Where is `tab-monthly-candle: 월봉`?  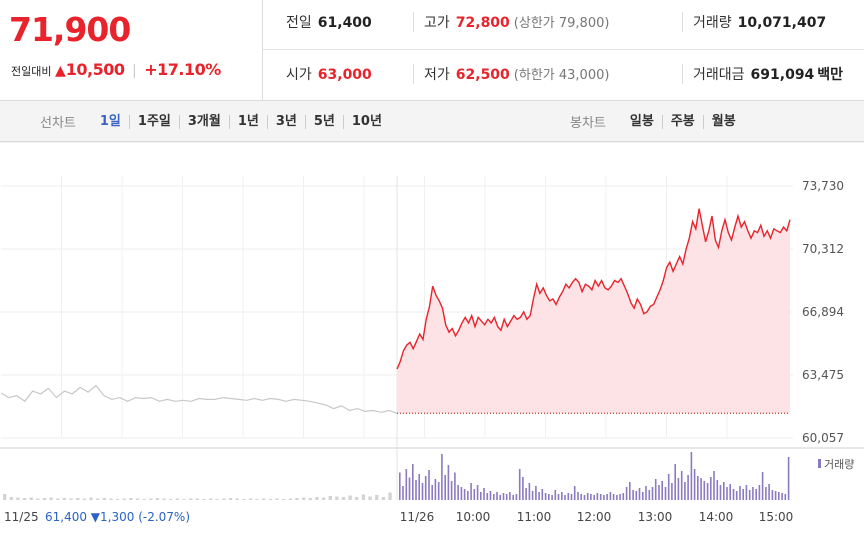 tab-monthly-candle: 월봉 is located at coordinates (723, 121).